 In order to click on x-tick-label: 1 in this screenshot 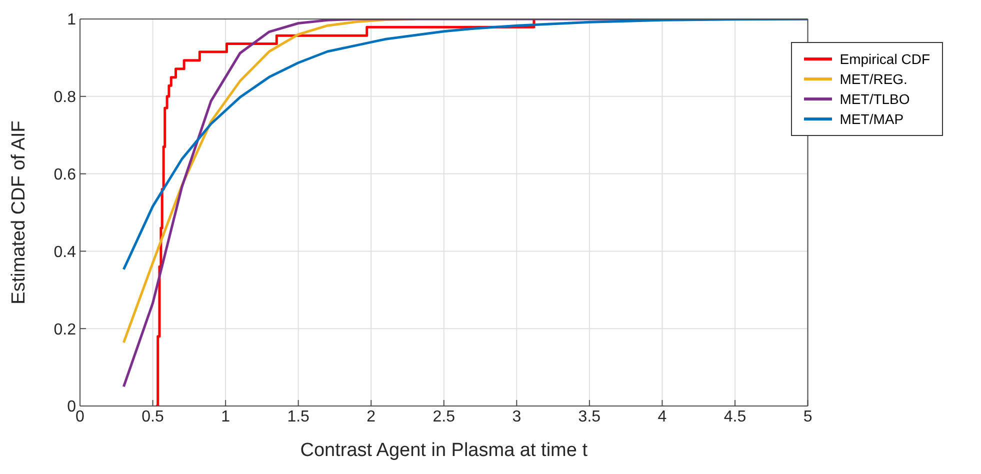, I will do `click(225, 417)`.